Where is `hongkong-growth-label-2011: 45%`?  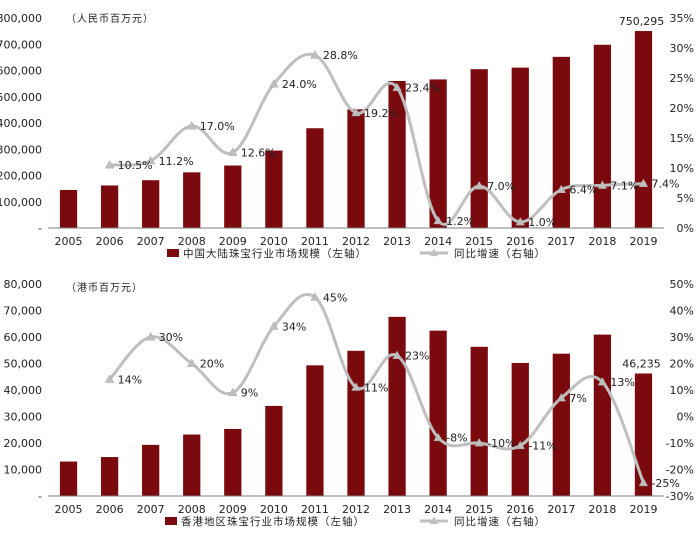
hongkong-growth-label-2011: 45% is located at coordinates (335, 297).